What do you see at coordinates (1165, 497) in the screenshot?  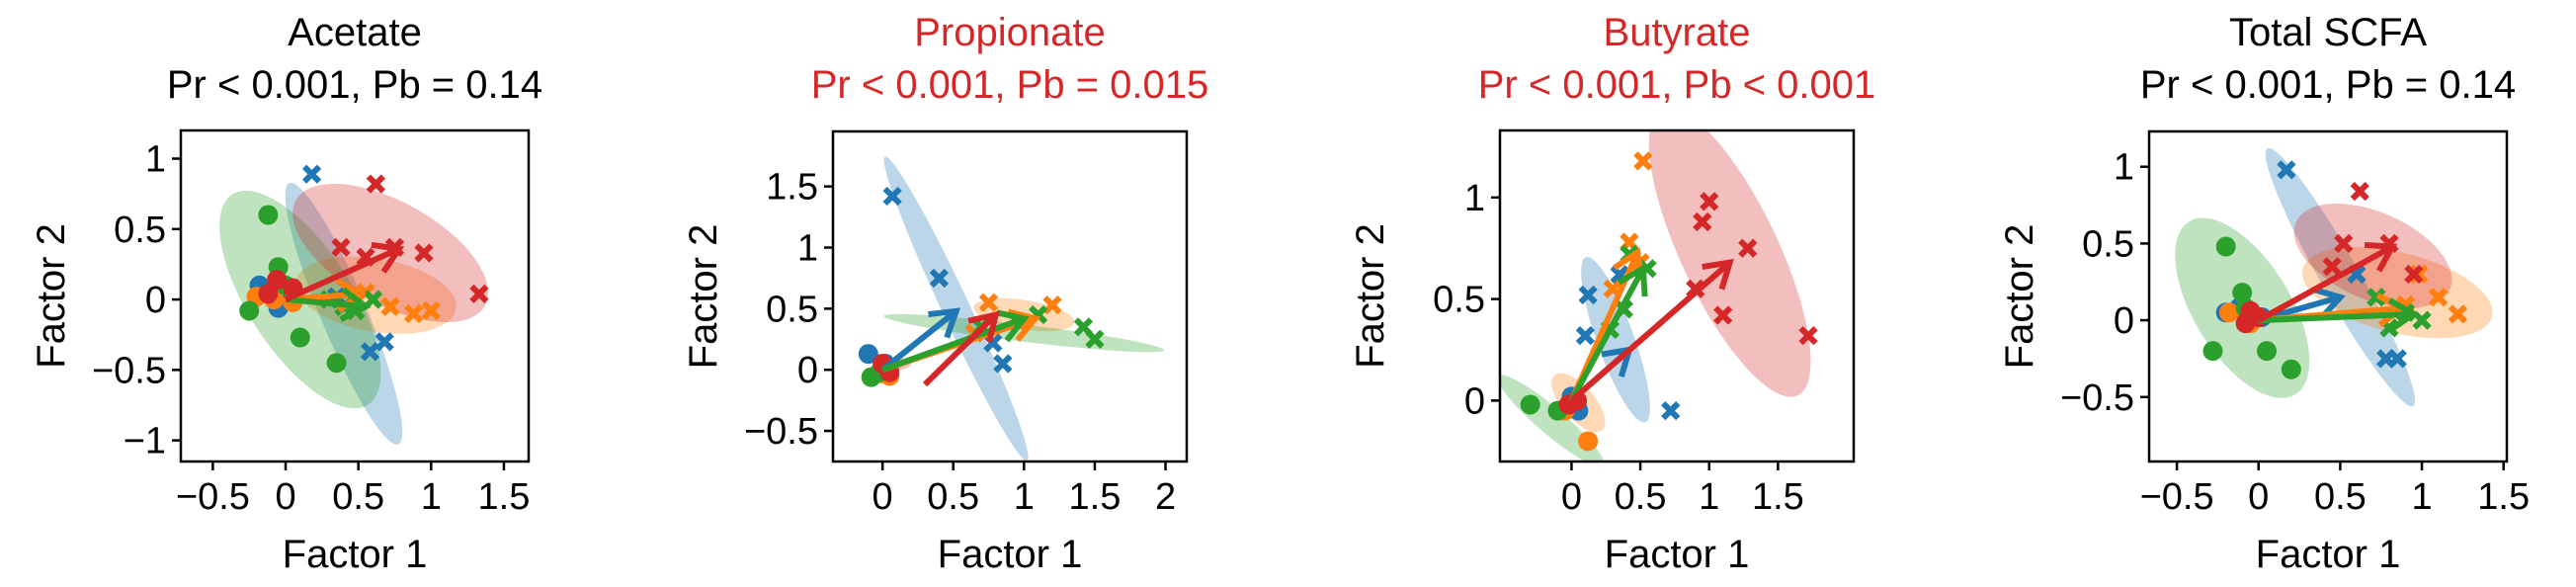 I see `x-tick-label: 2` at bounding box center [1165, 497].